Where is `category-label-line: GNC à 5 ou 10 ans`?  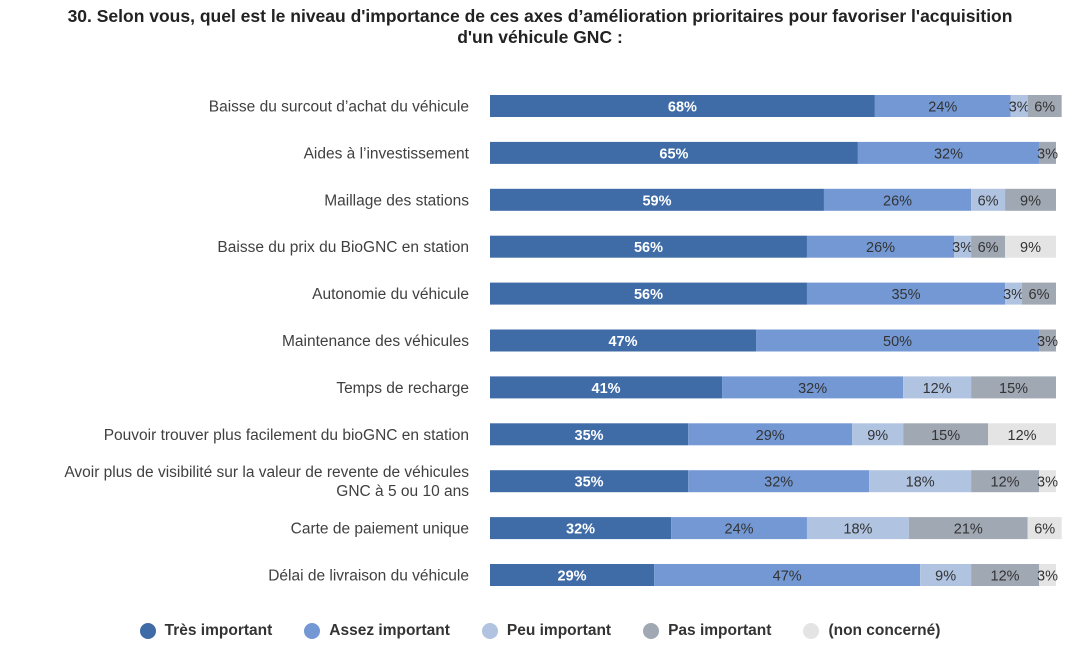
category-label-line: GNC à 5 ou 10 ans is located at coordinates (402, 491).